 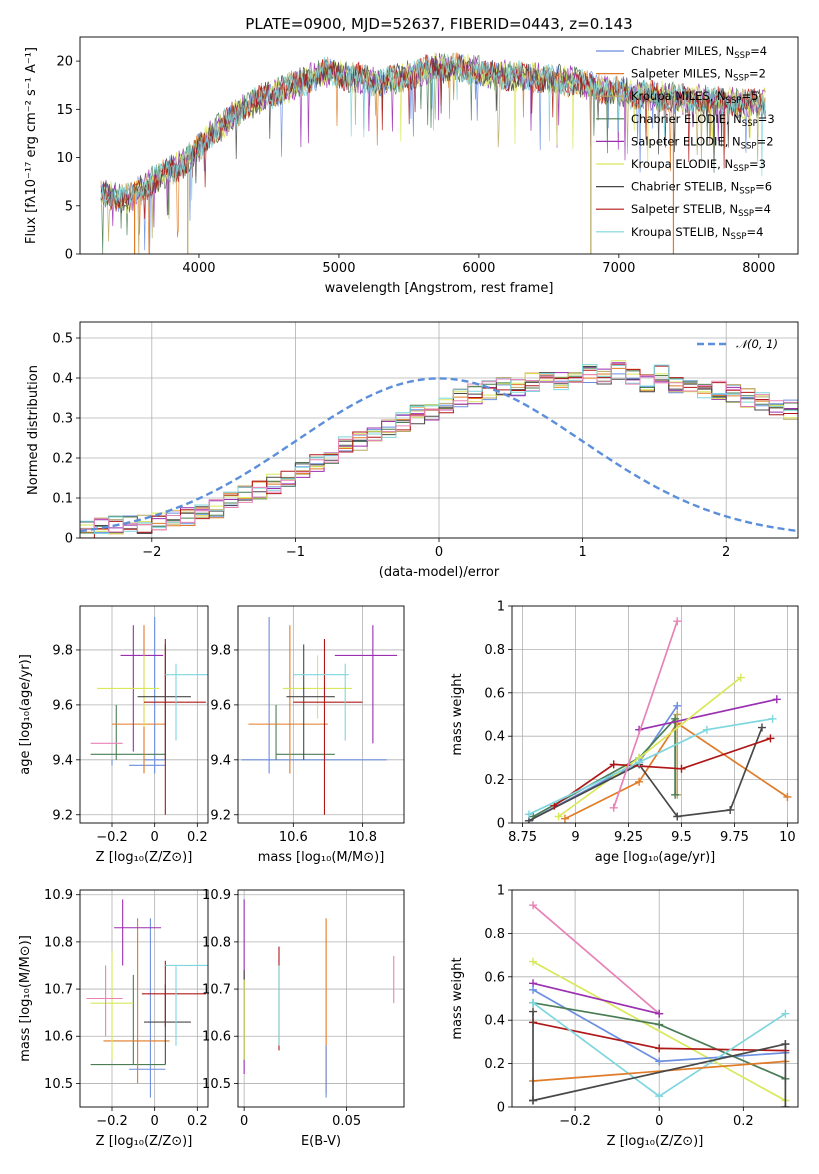 What do you see at coordinates (457, 714) in the screenshot?
I see `y-axis-label: mass weight` at bounding box center [457, 714].